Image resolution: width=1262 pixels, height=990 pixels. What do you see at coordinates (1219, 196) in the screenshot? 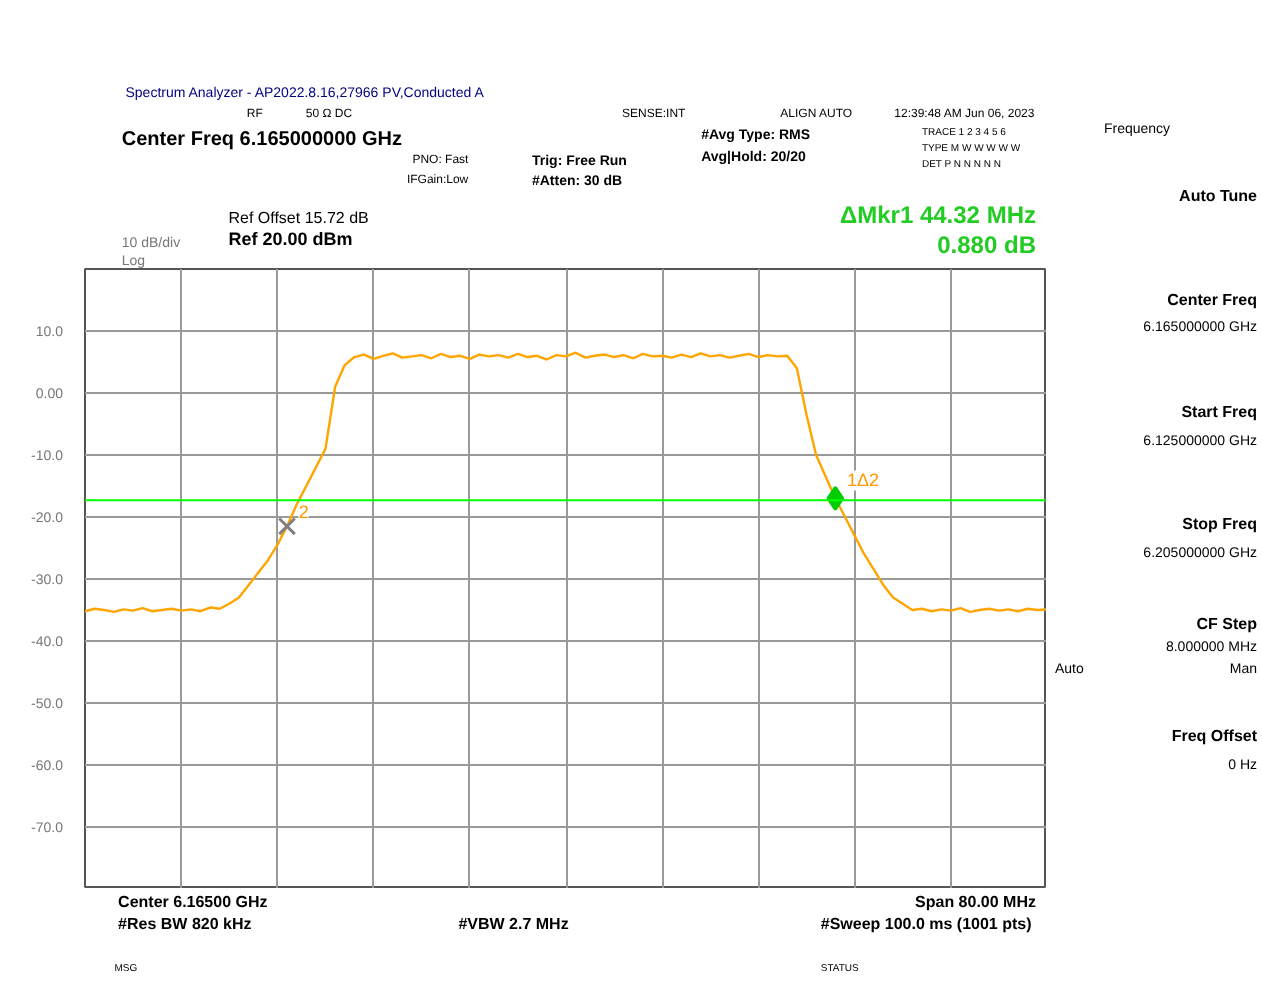
I see `text: Auto Tune` at bounding box center [1219, 196].